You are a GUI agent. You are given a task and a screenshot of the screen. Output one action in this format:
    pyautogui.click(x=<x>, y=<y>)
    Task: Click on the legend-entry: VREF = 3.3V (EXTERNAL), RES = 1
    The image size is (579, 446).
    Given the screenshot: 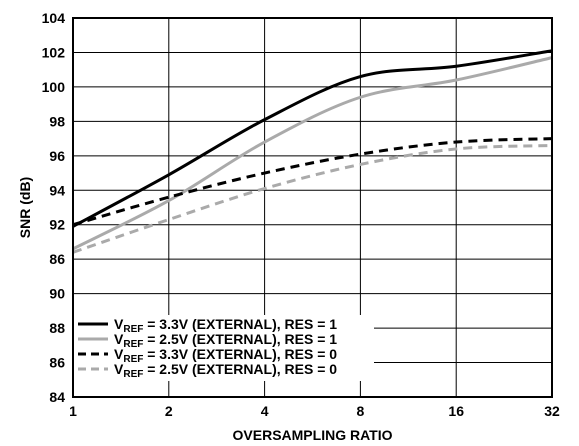 What is the action you would take?
    pyautogui.click(x=225, y=325)
    